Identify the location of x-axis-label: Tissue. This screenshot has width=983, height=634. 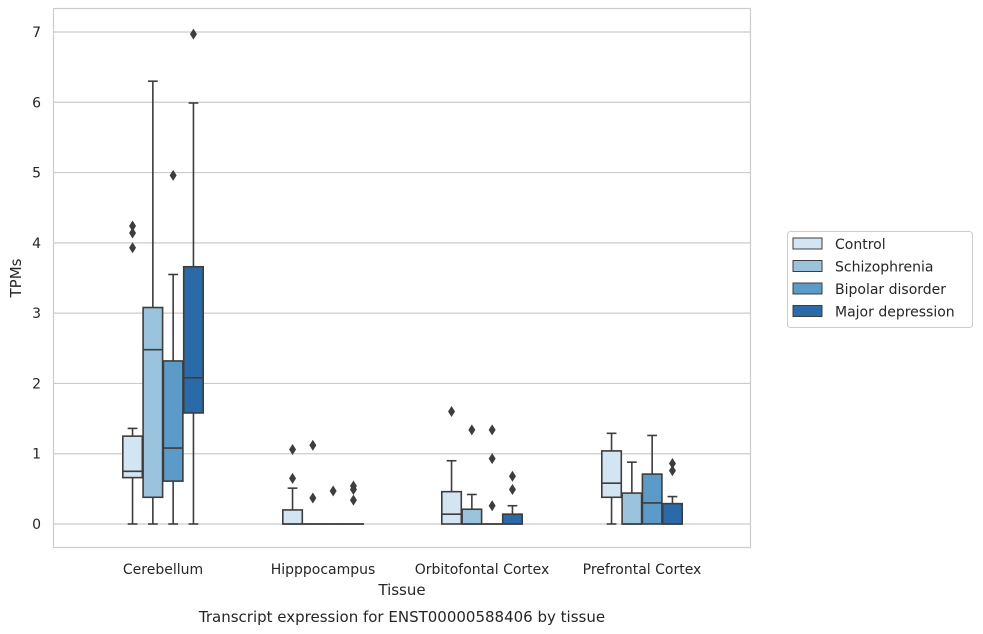
(401, 590).